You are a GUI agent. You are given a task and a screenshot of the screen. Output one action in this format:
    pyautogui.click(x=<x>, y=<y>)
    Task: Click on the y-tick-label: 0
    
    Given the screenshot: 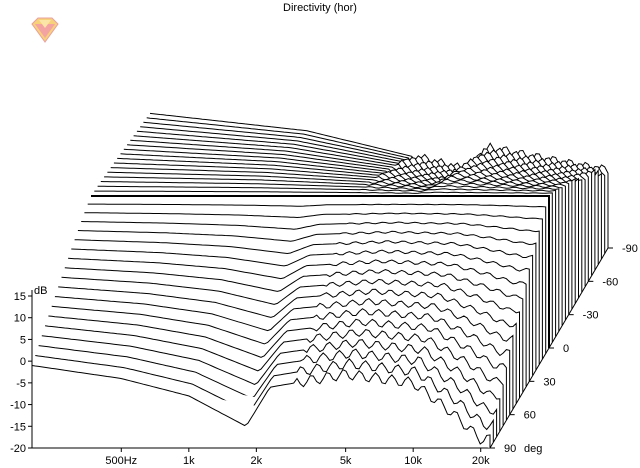 What is the action you would take?
    pyautogui.click(x=23, y=362)
    